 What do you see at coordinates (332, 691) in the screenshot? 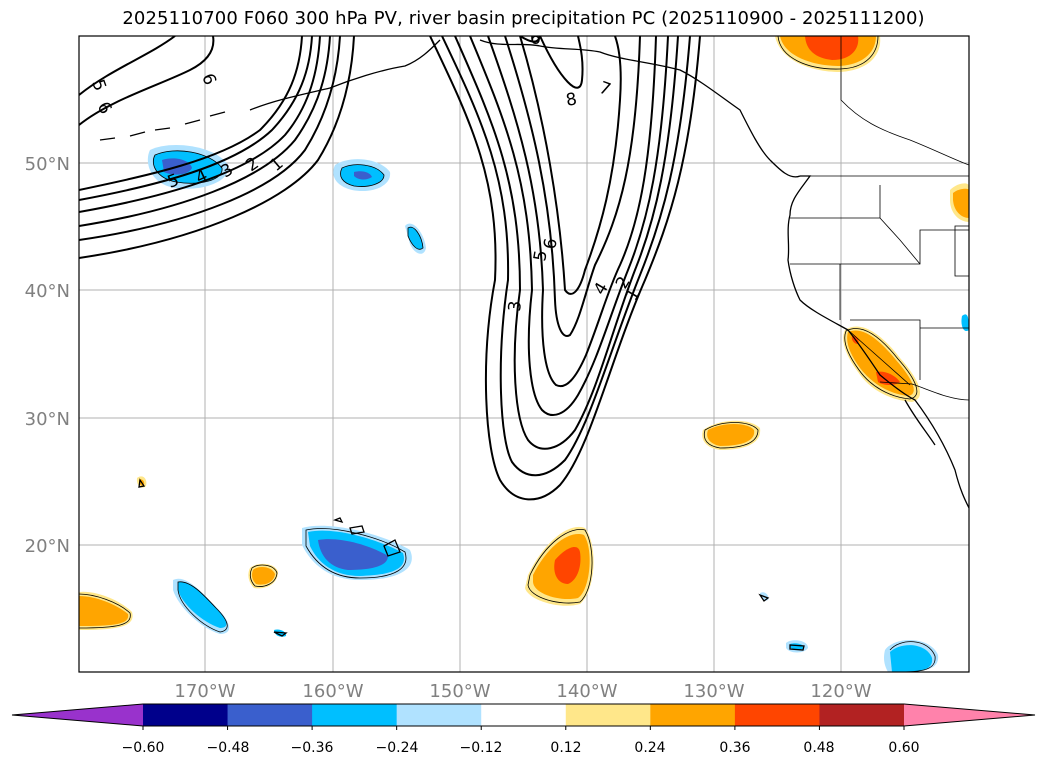
I see `lon-label: 160°W` at bounding box center [332, 691].